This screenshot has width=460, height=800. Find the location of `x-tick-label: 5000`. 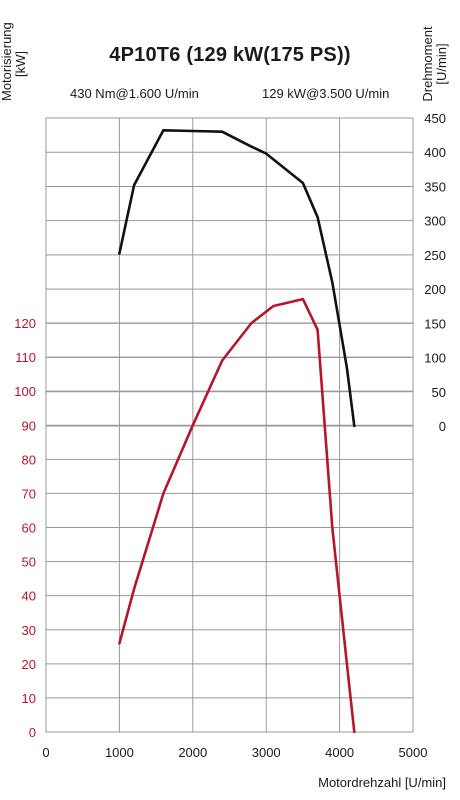

x-tick-label: 5000 is located at coordinates (413, 752).